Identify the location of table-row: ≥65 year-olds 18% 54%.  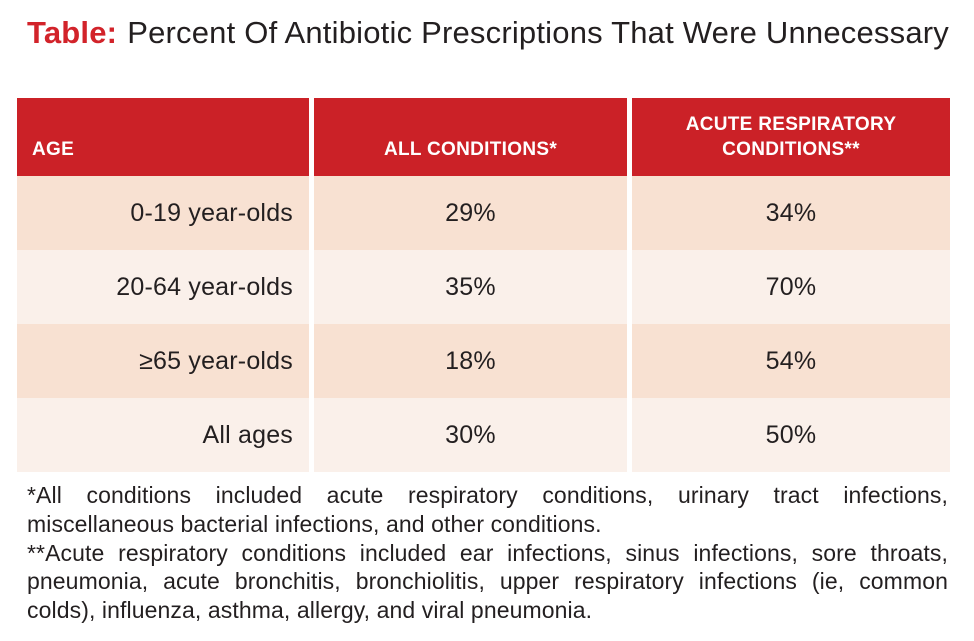
(483, 361).